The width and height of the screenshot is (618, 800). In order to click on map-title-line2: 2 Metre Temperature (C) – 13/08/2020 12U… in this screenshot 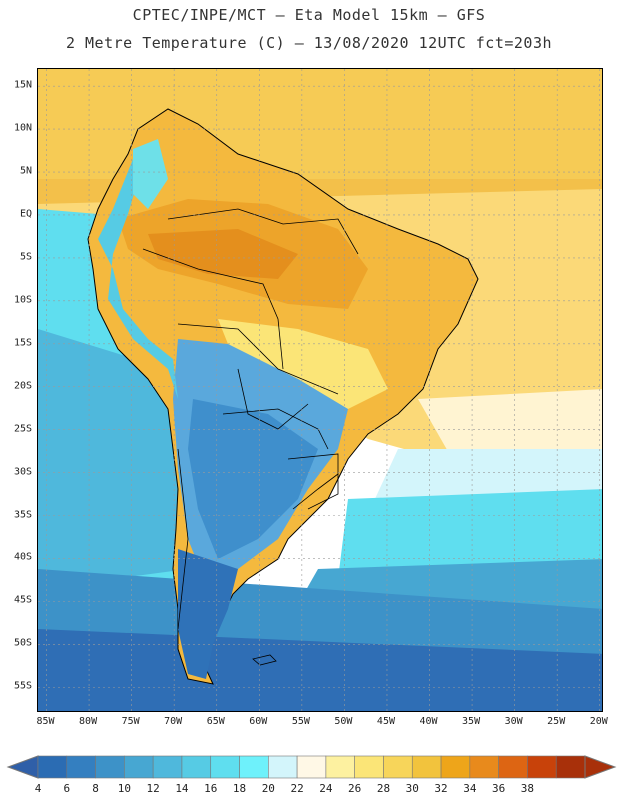, I will do `click(309, 43)`.